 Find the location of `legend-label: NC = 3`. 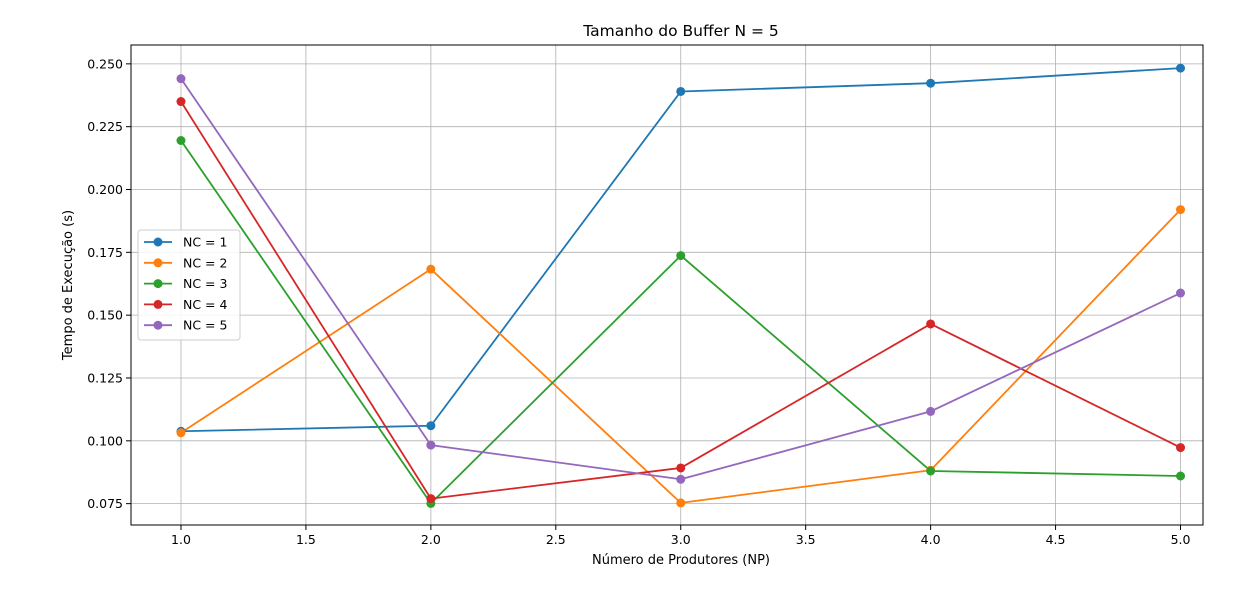

legend-label: NC = 3 is located at coordinates (205, 283).